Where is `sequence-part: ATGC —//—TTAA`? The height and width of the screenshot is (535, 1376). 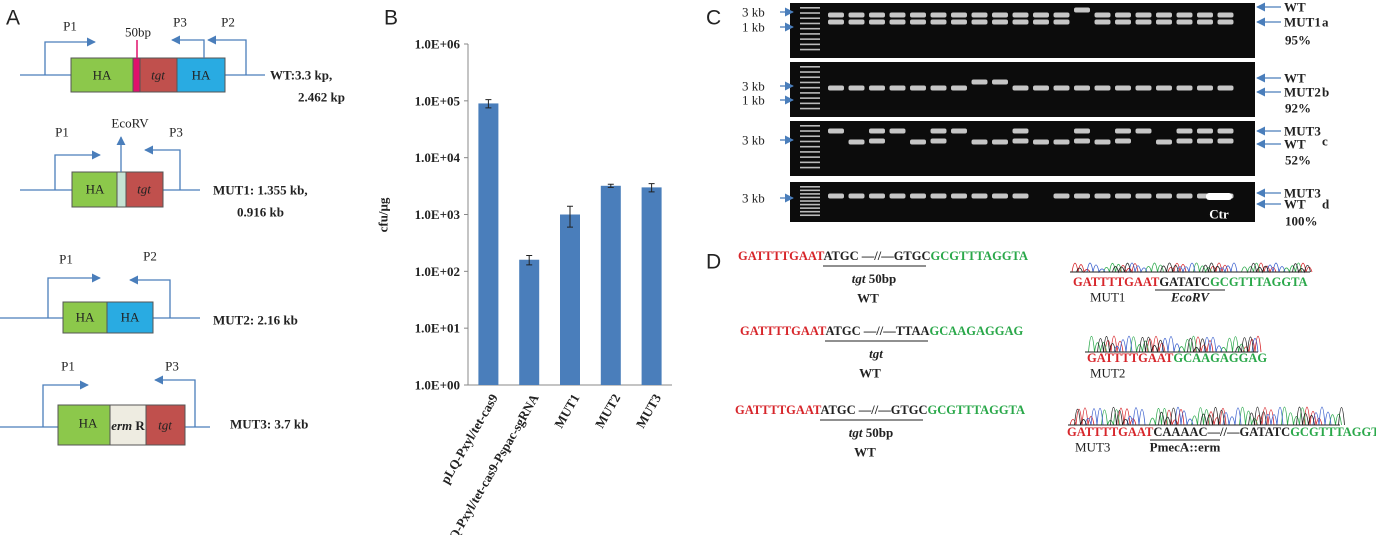
sequence-part: ATGC —//—TTAA is located at coordinates (877, 331).